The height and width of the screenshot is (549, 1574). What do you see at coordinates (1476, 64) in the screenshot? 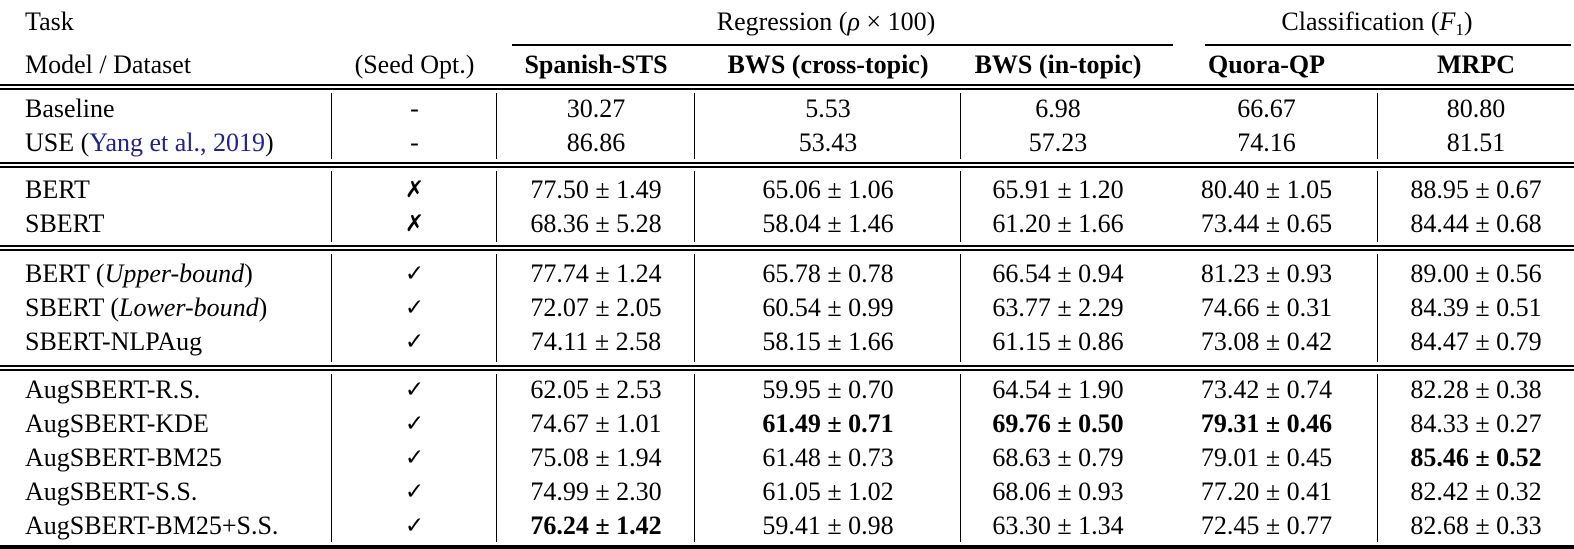
I see `column-header-mrpc: MRPC` at bounding box center [1476, 64].